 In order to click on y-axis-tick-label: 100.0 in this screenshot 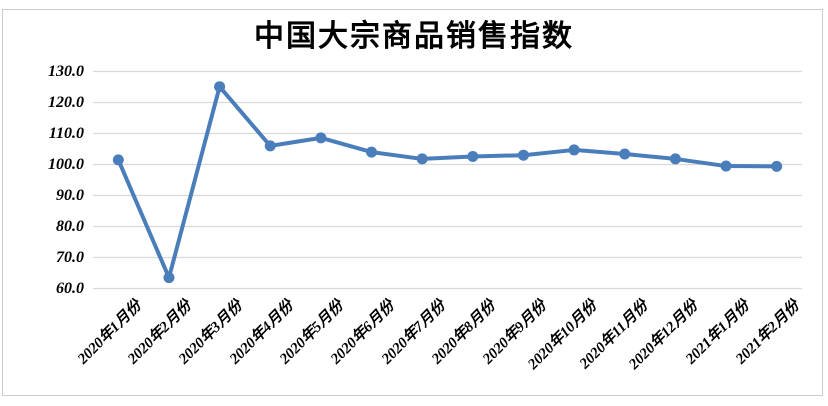, I will do `click(66, 164)`.